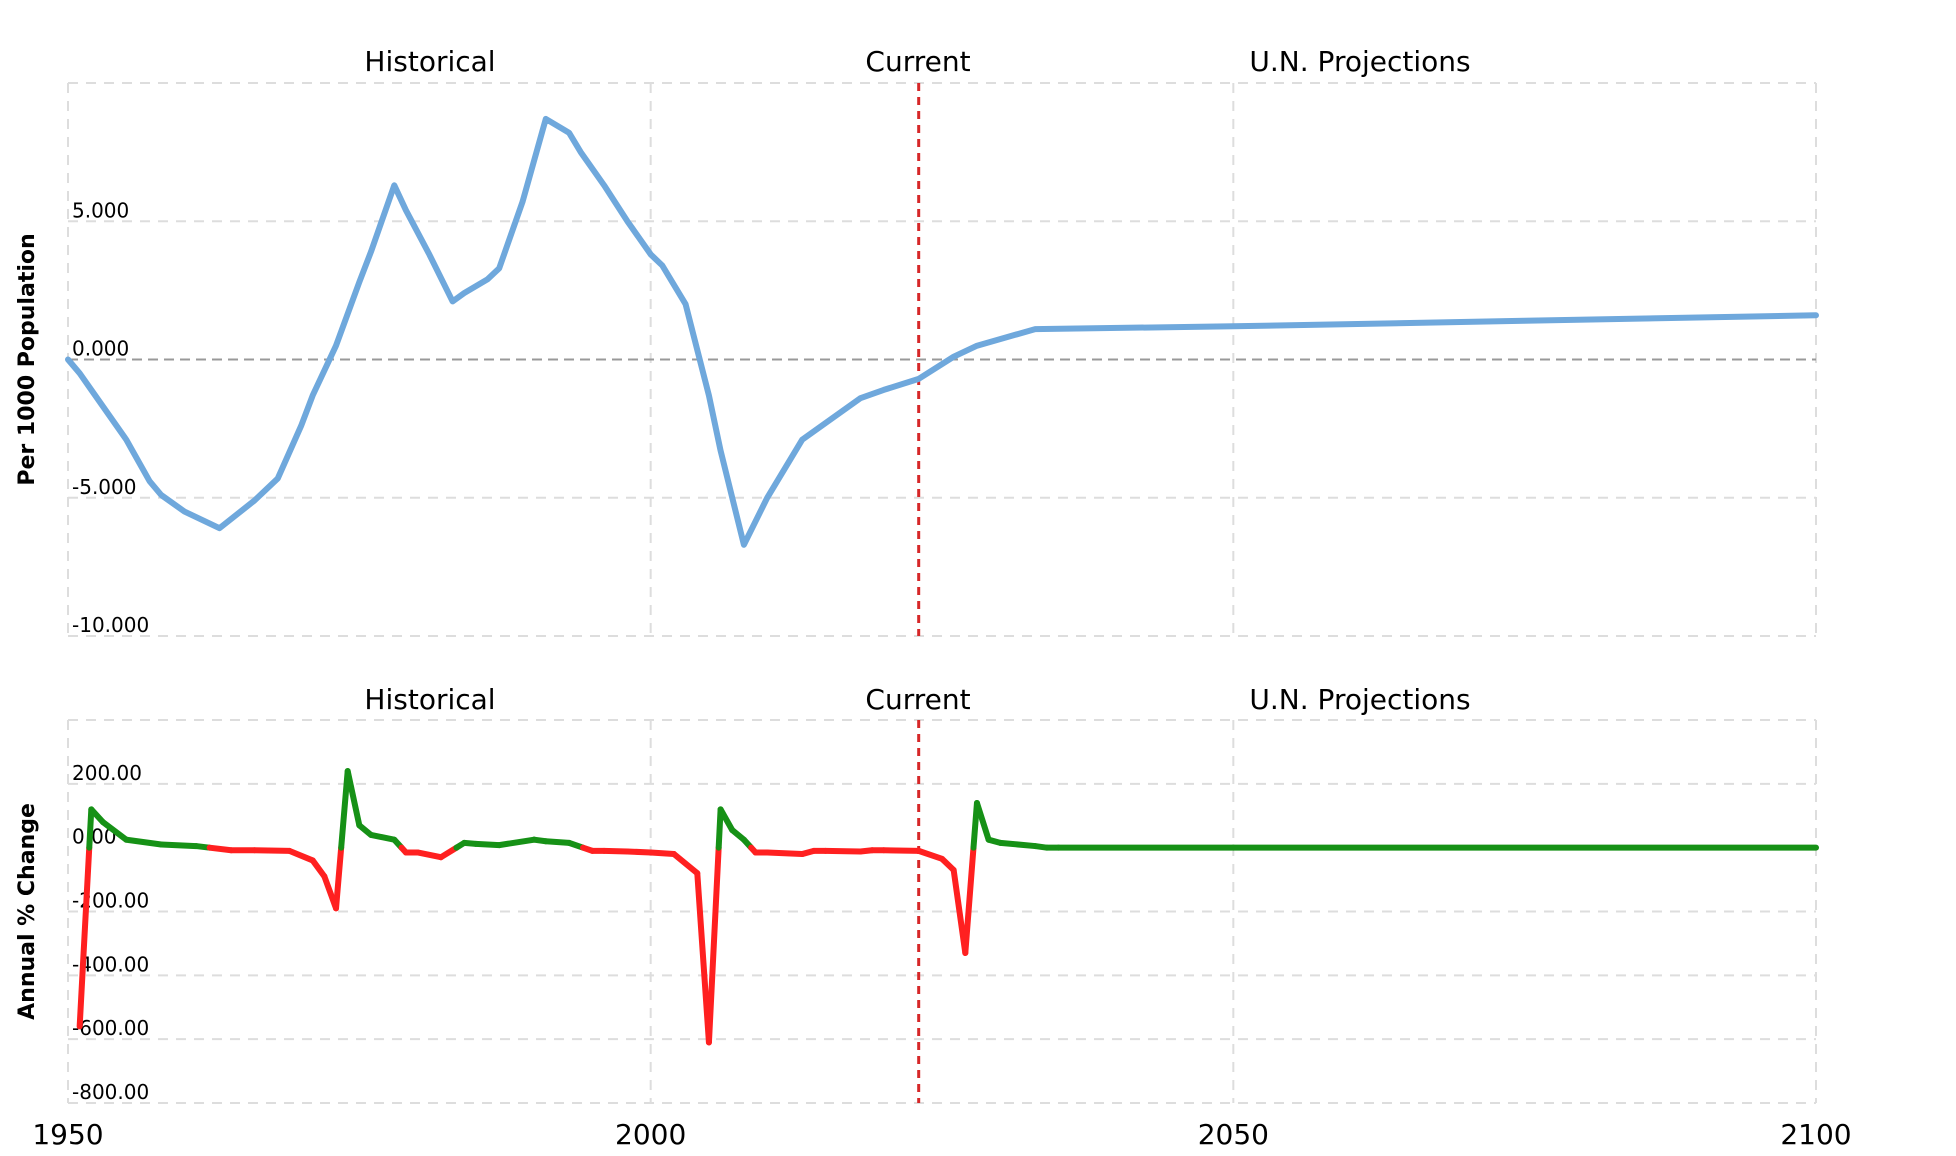 This screenshot has width=1956, height=1156. I want to click on y-tick-label: 5.000, so click(100, 210).